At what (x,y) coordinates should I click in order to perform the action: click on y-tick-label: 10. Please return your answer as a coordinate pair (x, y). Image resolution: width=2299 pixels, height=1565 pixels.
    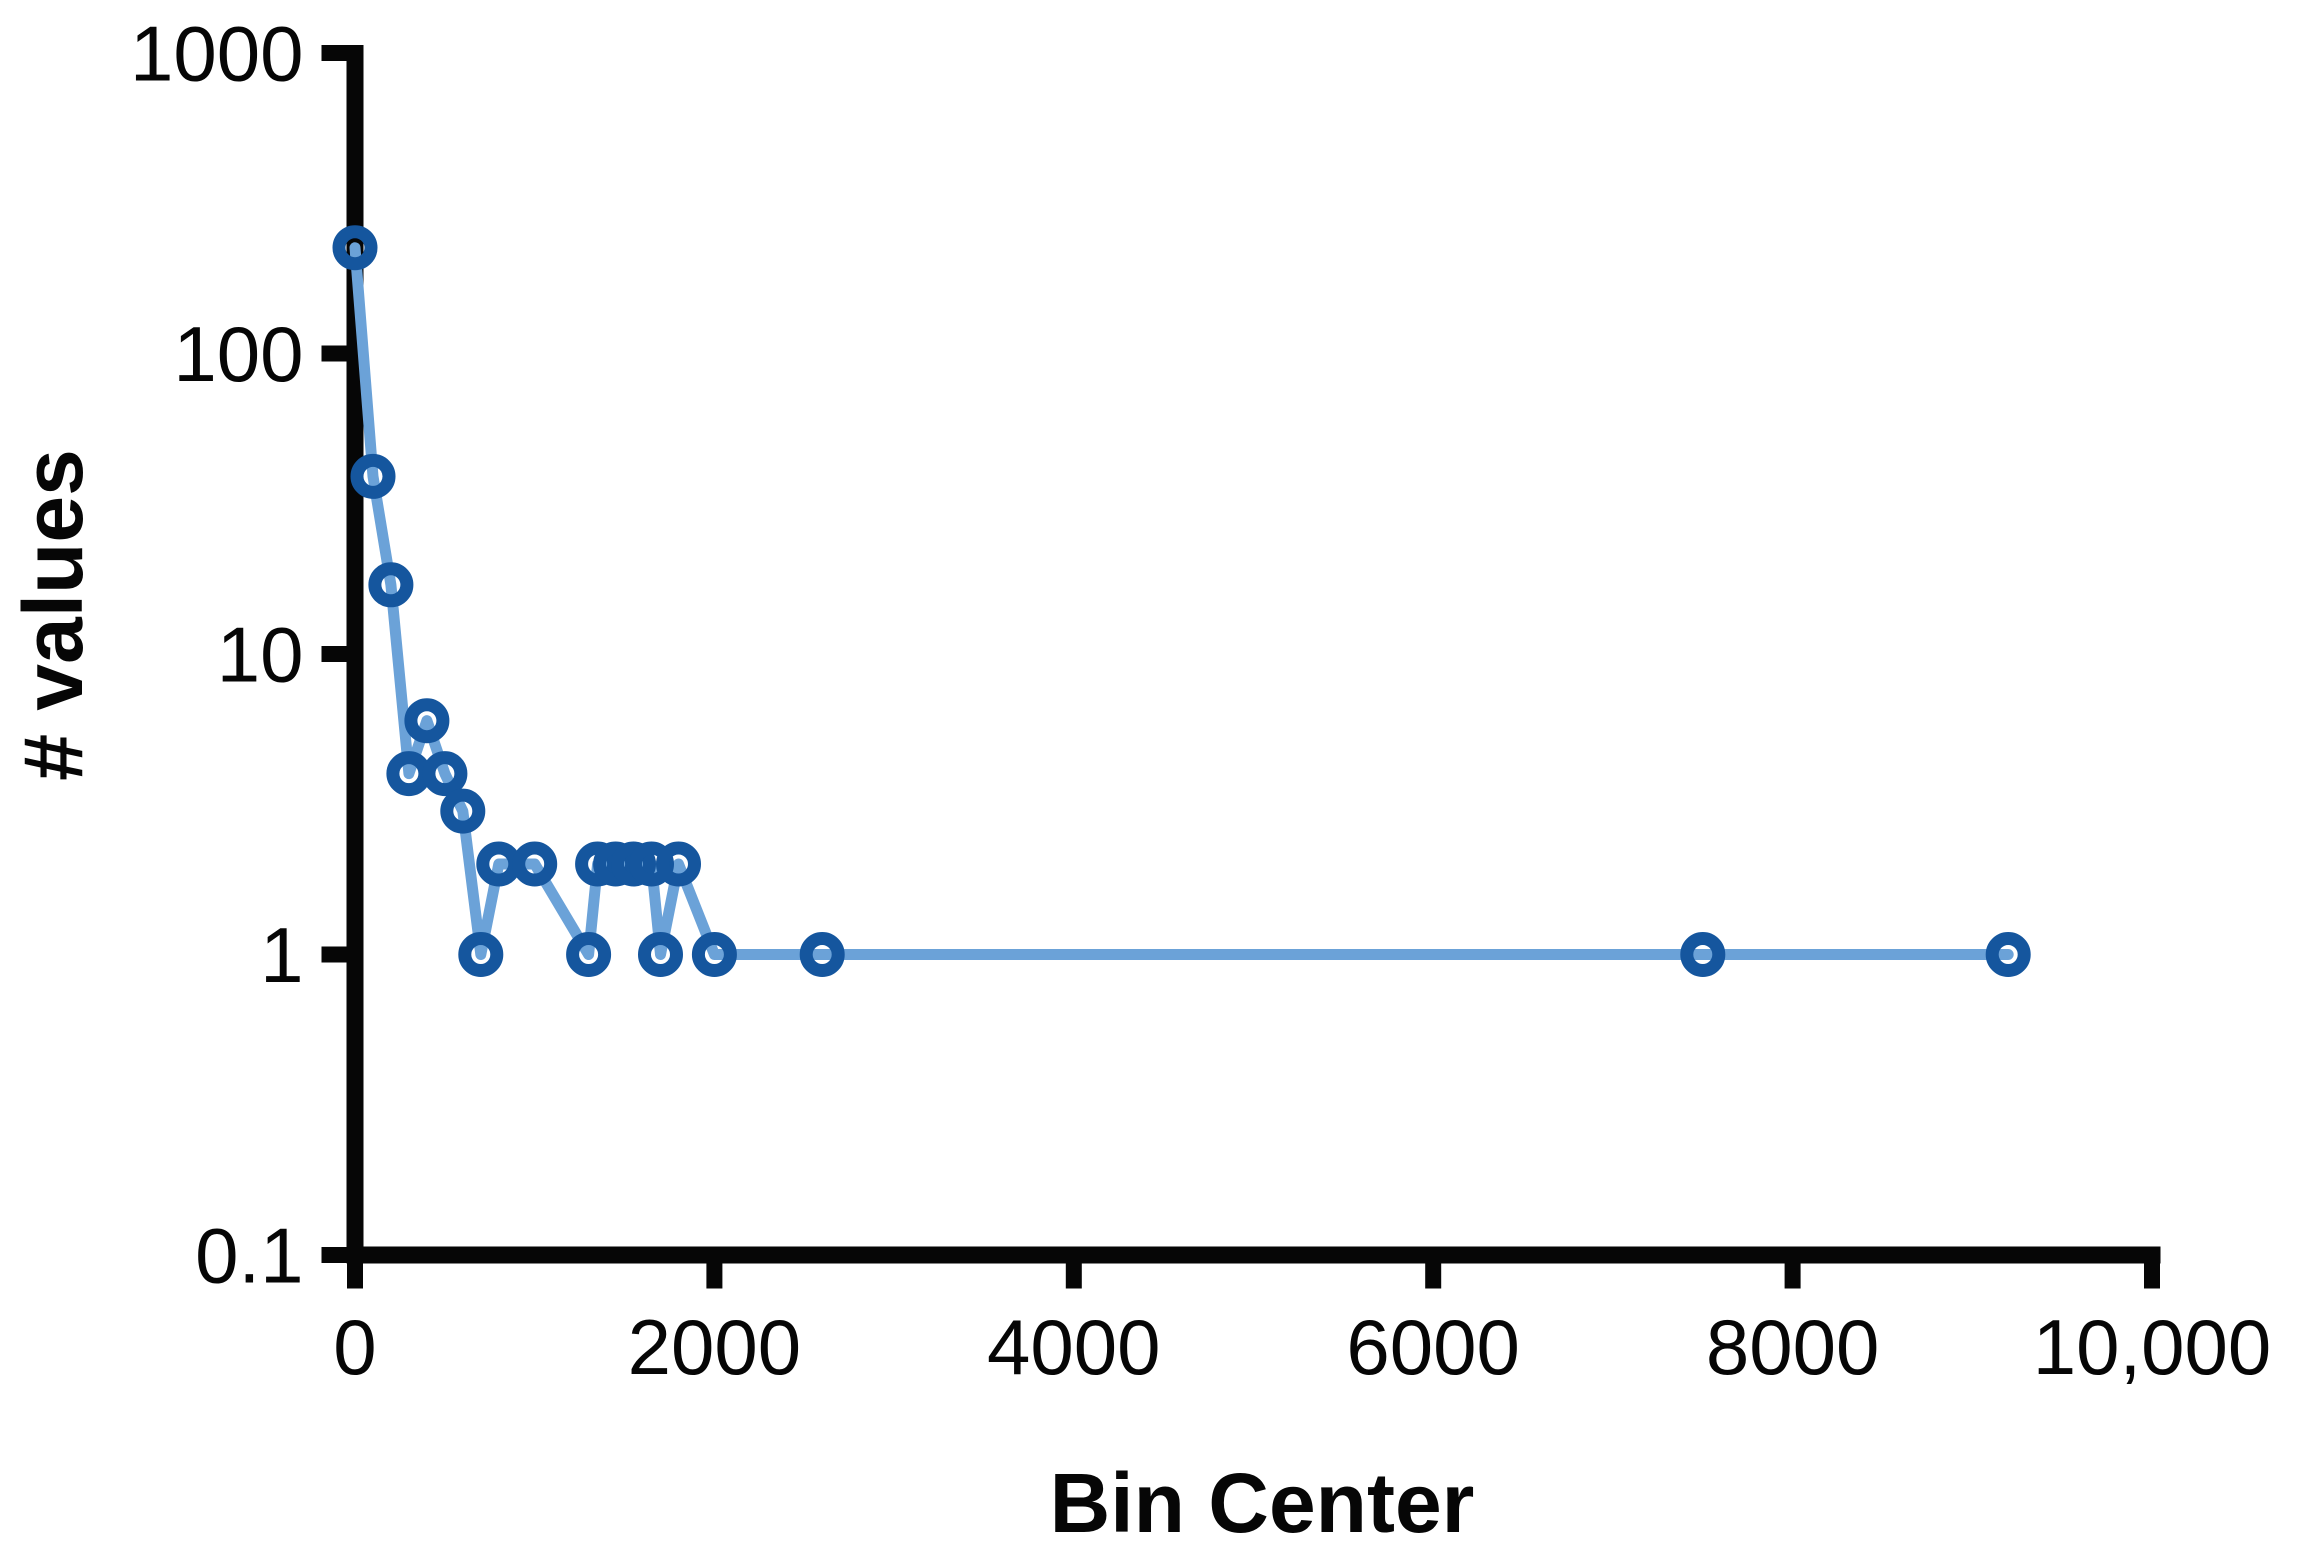
    Looking at the image, I should click on (260, 654).